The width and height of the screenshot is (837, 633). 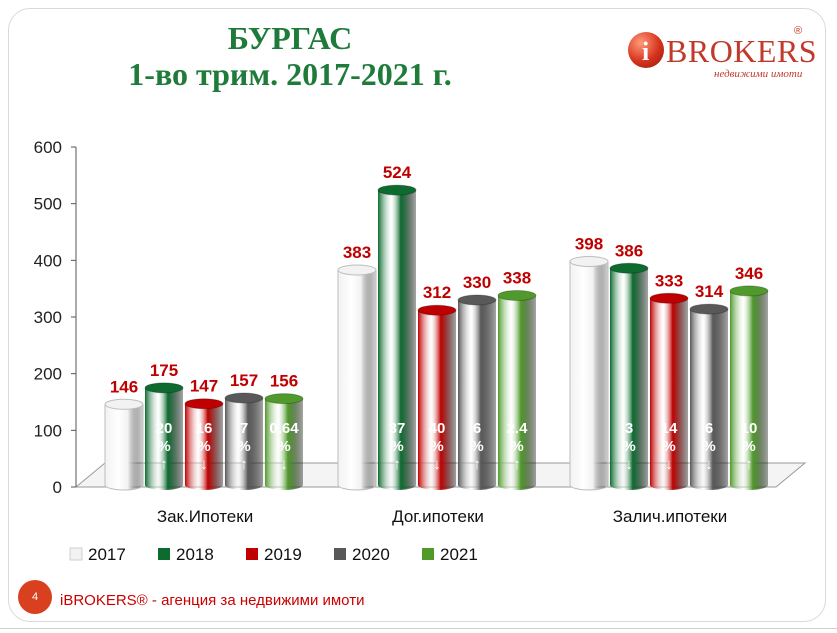 What do you see at coordinates (589, 243) in the screenshot?
I see `data-label: 398` at bounding box center [589, 243].